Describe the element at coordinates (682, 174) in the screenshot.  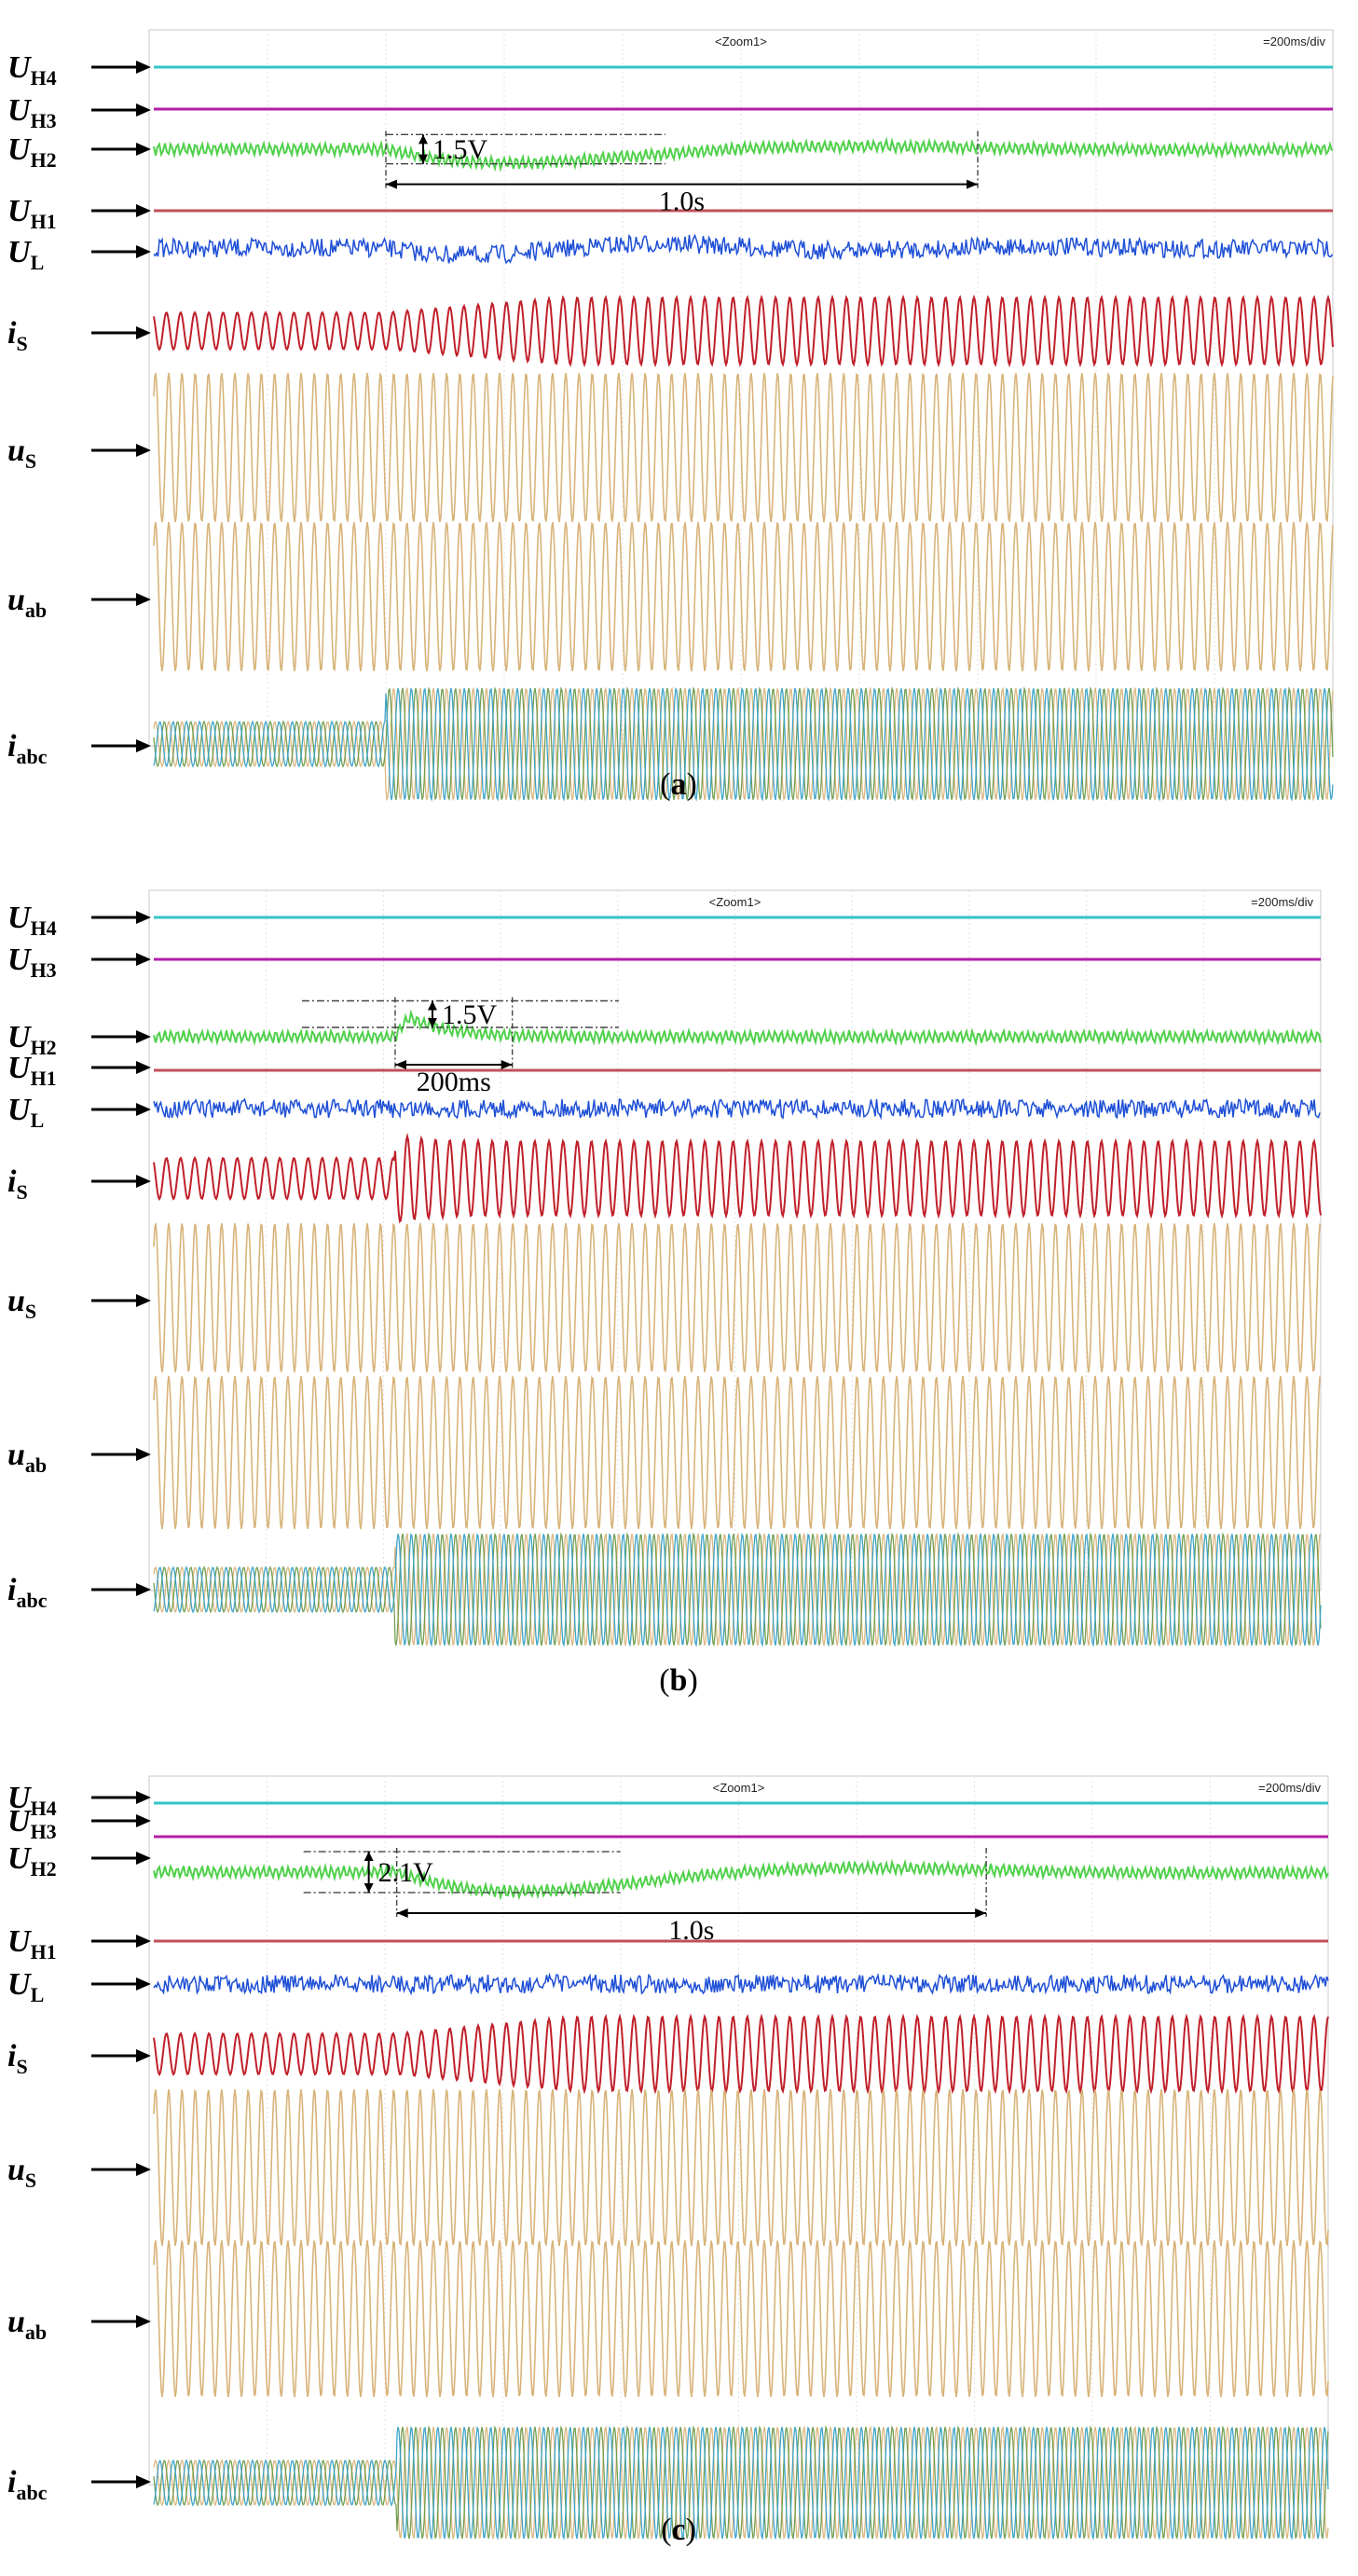
I see `transient-annotation: 1.5V 1.0s` at that location.